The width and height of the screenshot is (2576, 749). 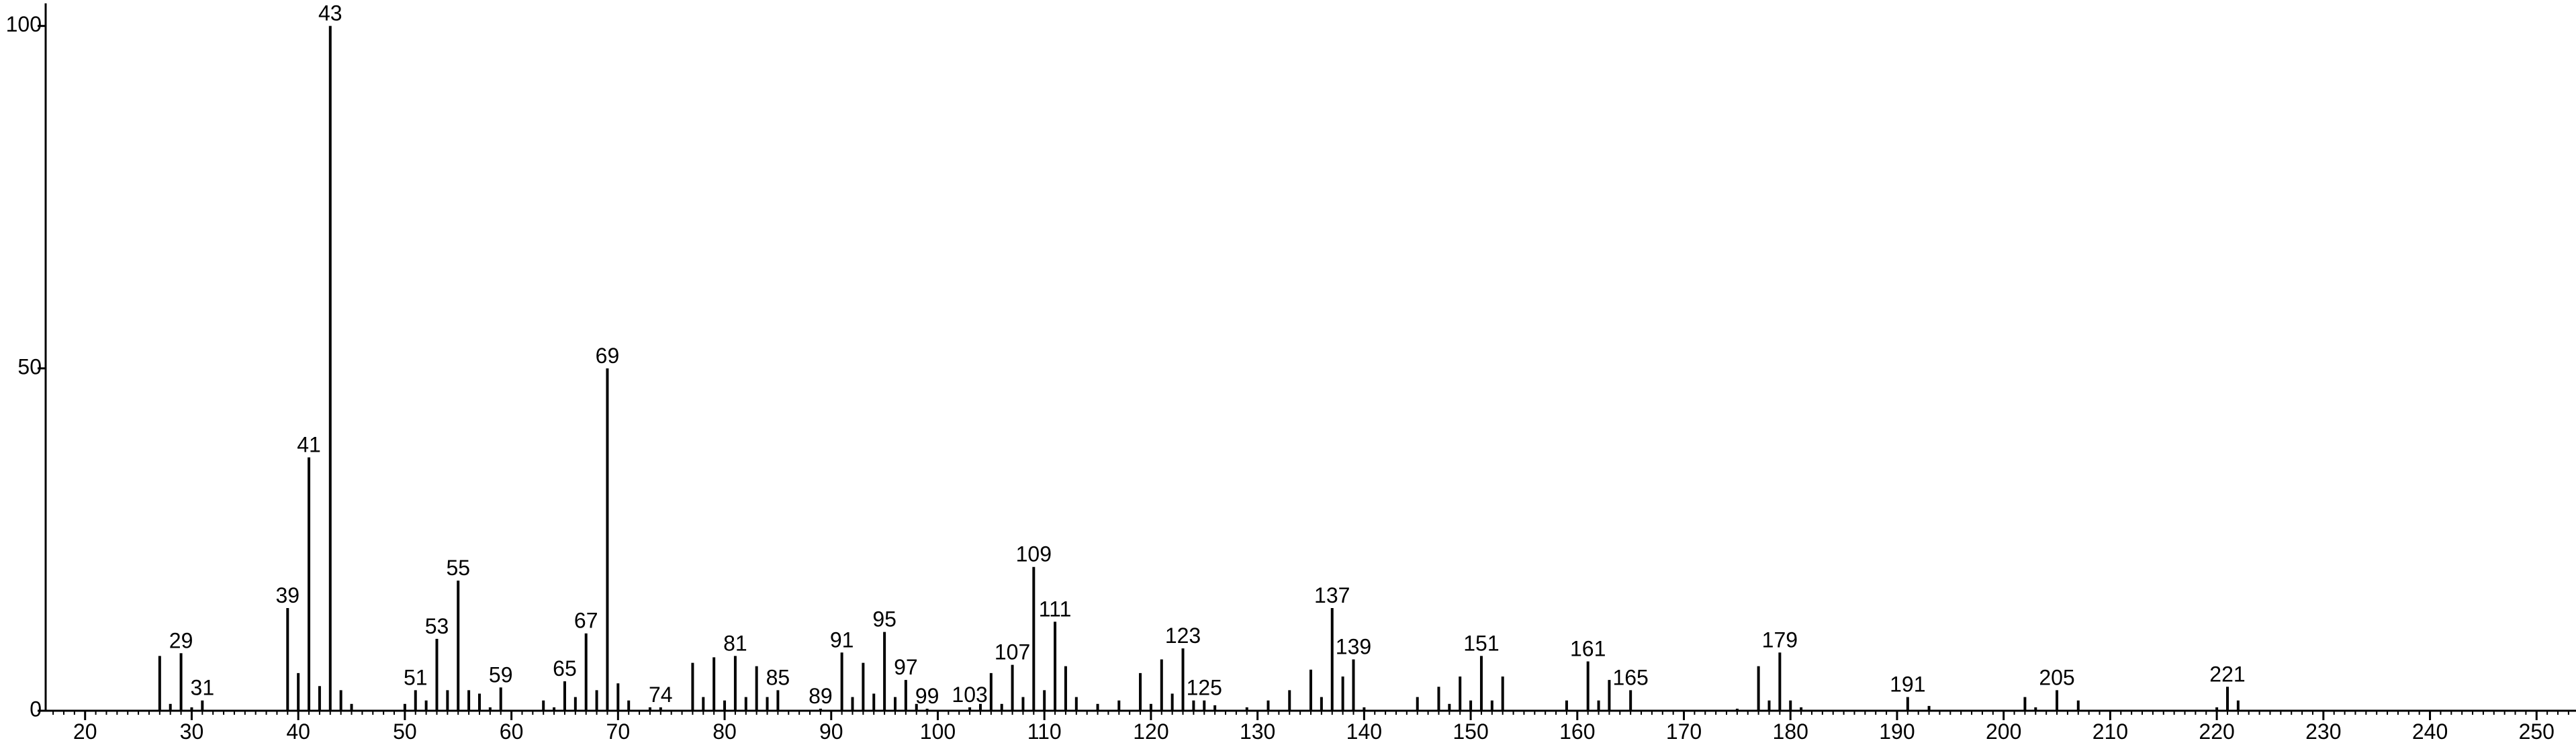 I want to click on peak-label: 137, so click(x=1332, y=595).